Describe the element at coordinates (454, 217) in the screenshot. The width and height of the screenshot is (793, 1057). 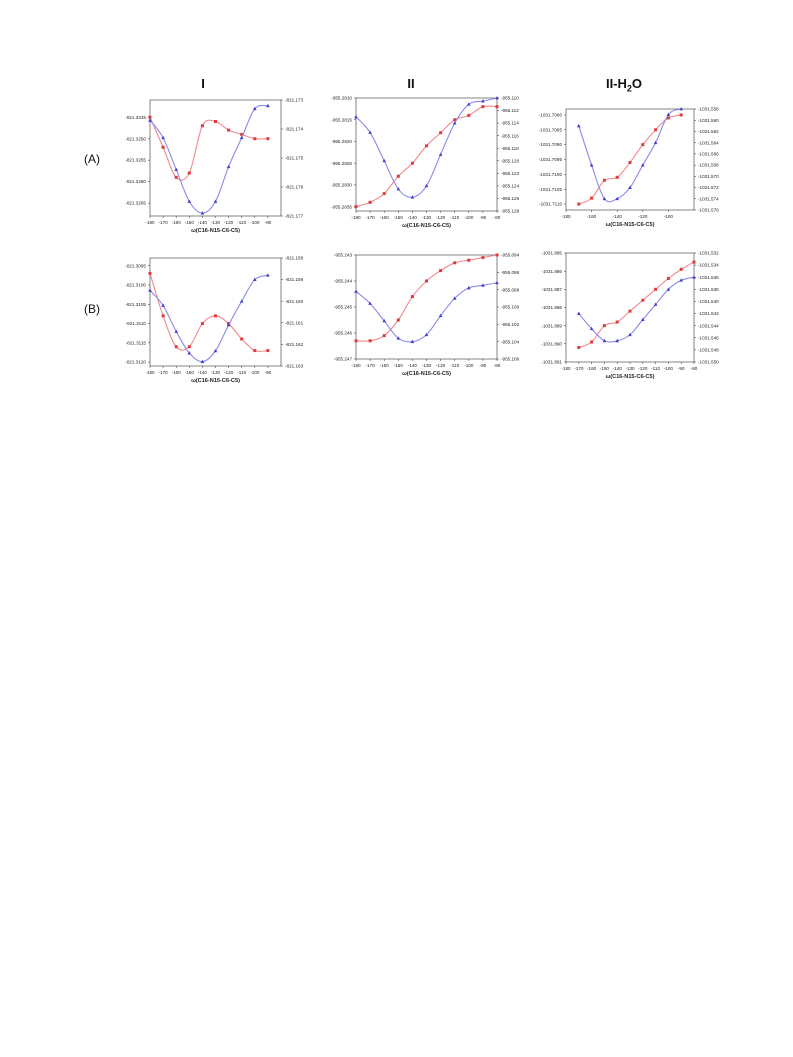
I see `c1-x-tick-label: -110` at that location.